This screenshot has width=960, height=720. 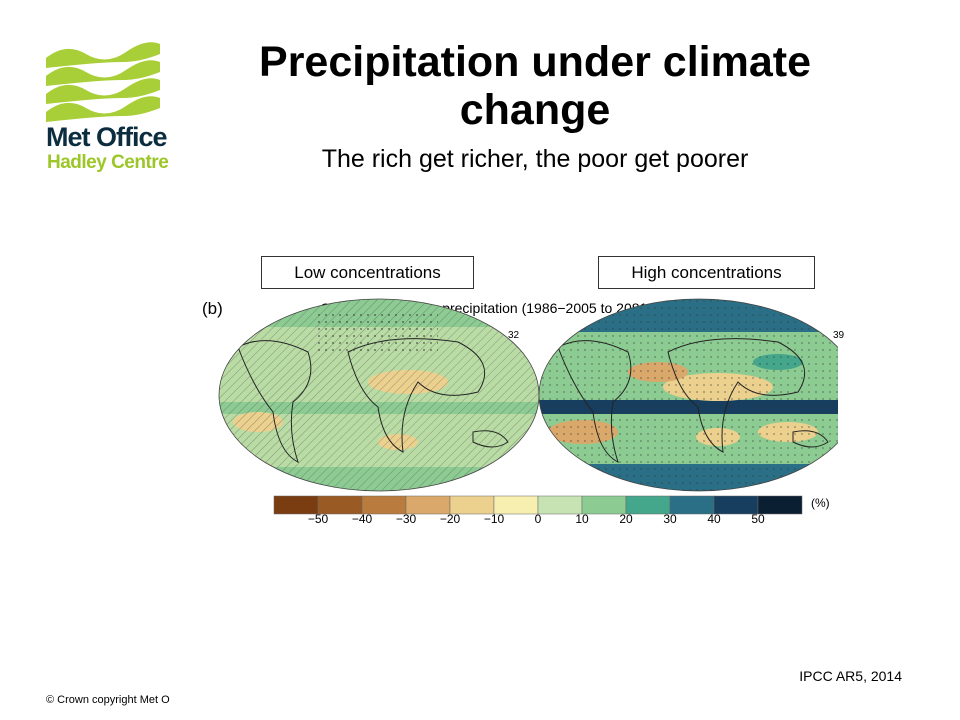 I want to click on model-count-low: 32, so click(x=514, y=335).